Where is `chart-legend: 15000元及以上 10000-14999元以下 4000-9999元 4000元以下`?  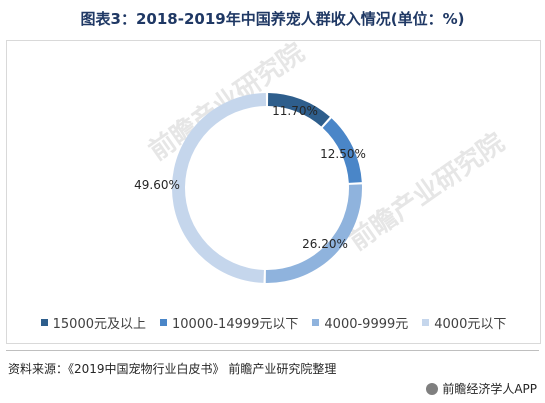
chart-legend: 15000元及以上 10000-14999元以下 4000-9999元 4000元以下 is located at coordinates (273, 322).